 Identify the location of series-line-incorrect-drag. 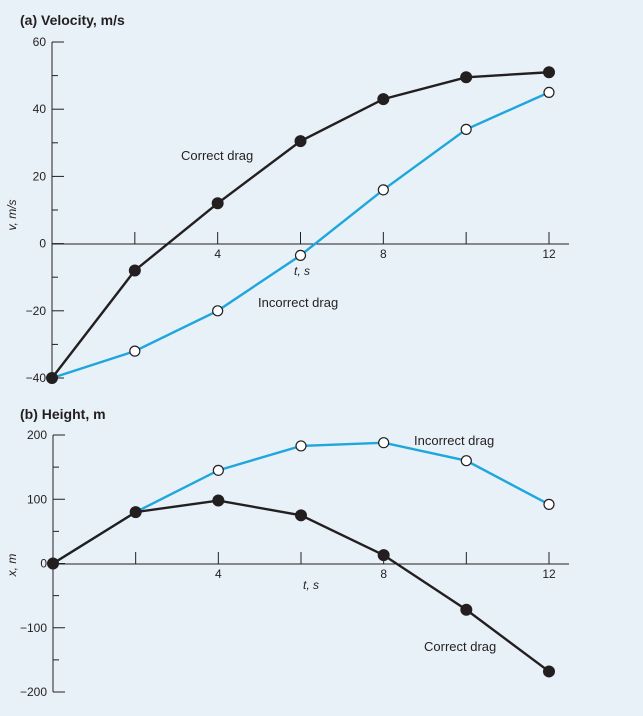
(301, 503).